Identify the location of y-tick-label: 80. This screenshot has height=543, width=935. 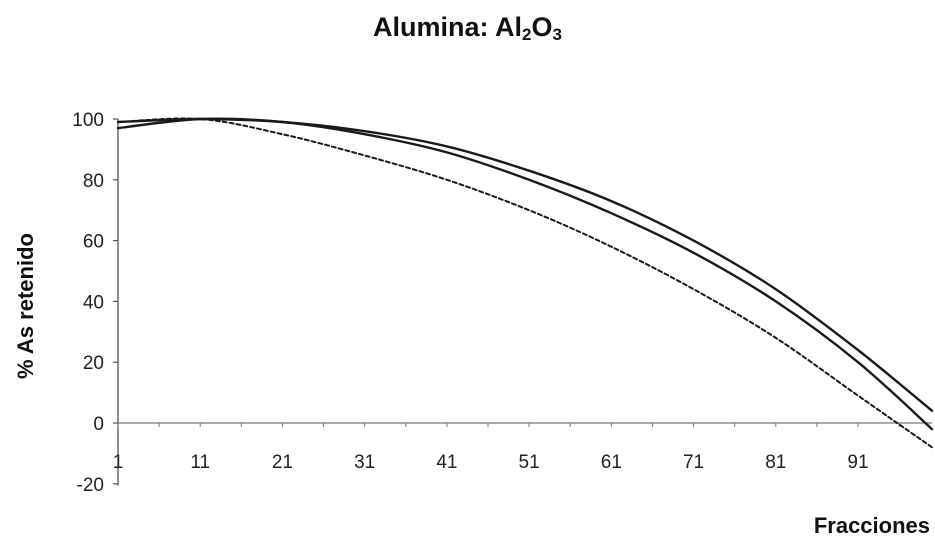
(93, 181).